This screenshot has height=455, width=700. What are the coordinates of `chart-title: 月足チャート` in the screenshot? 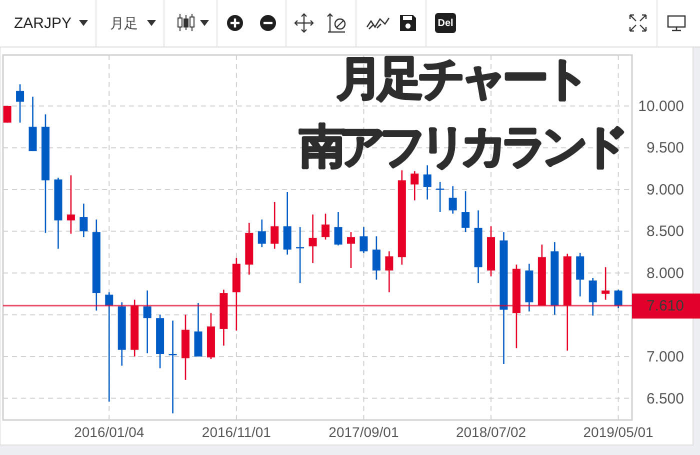 It's located at (461, 78).